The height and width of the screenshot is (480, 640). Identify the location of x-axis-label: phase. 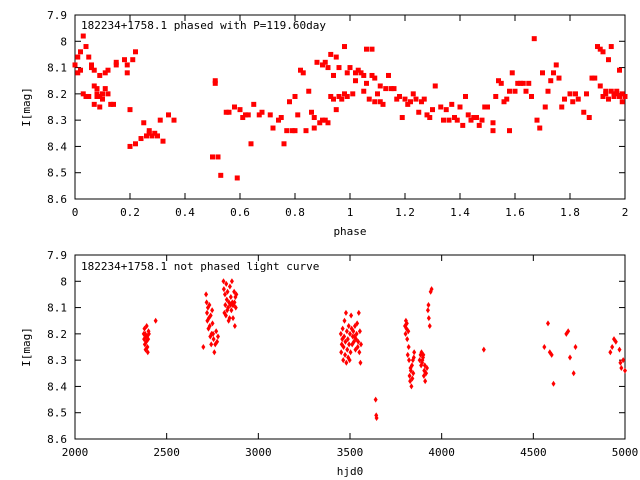
(349, 231).